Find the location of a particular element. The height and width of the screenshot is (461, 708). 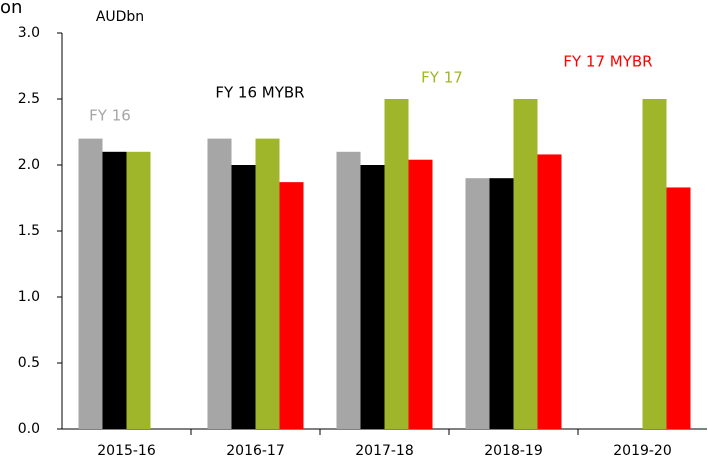

y-tick-label: 3.0 is located at coordinates (29, 33).